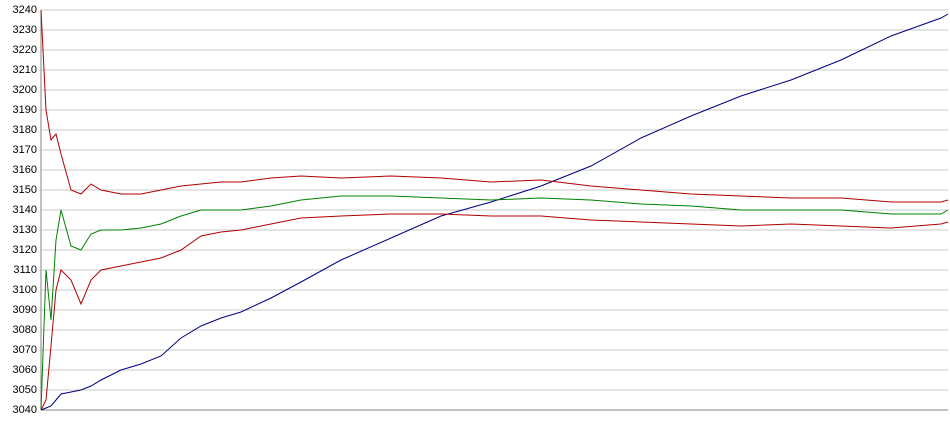  I want to click on y-tick-label: 3160, so click(25, 170).